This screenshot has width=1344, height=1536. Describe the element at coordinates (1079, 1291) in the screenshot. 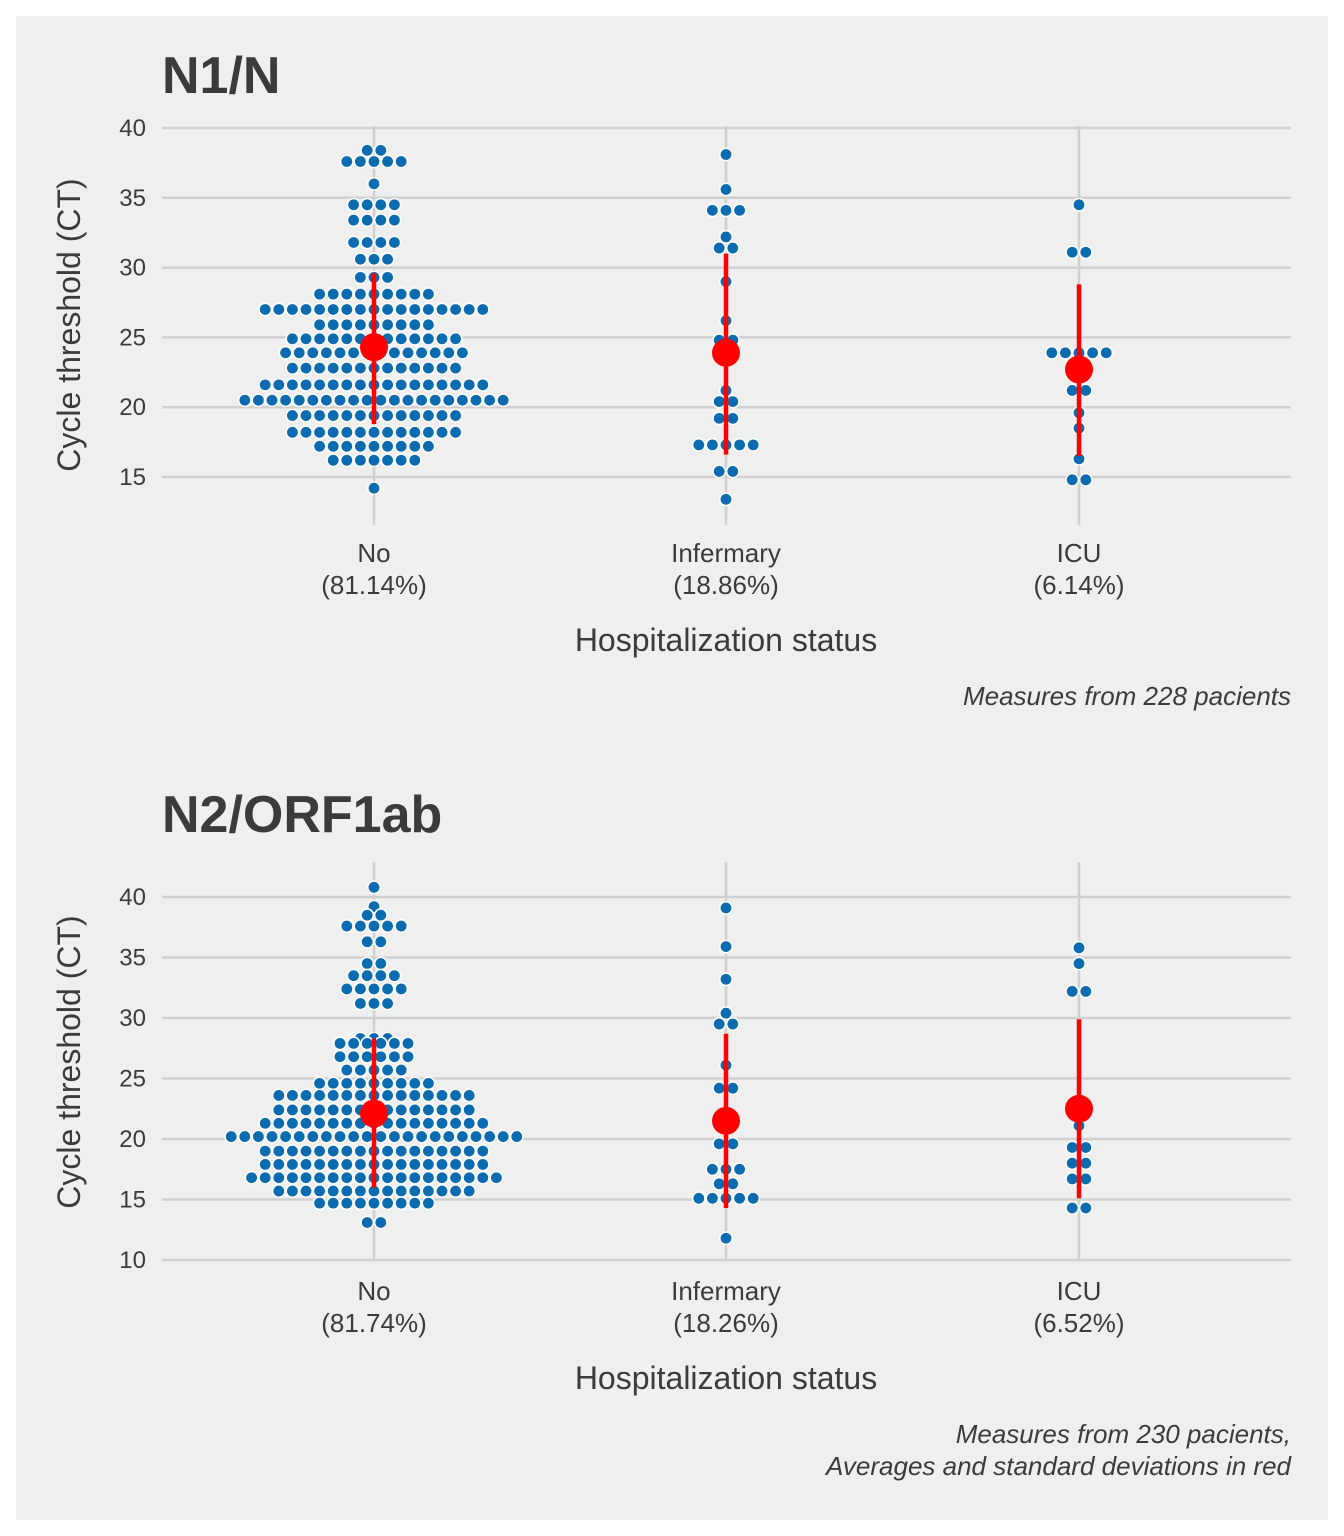

I see `x-category-label: ICU` at that location.